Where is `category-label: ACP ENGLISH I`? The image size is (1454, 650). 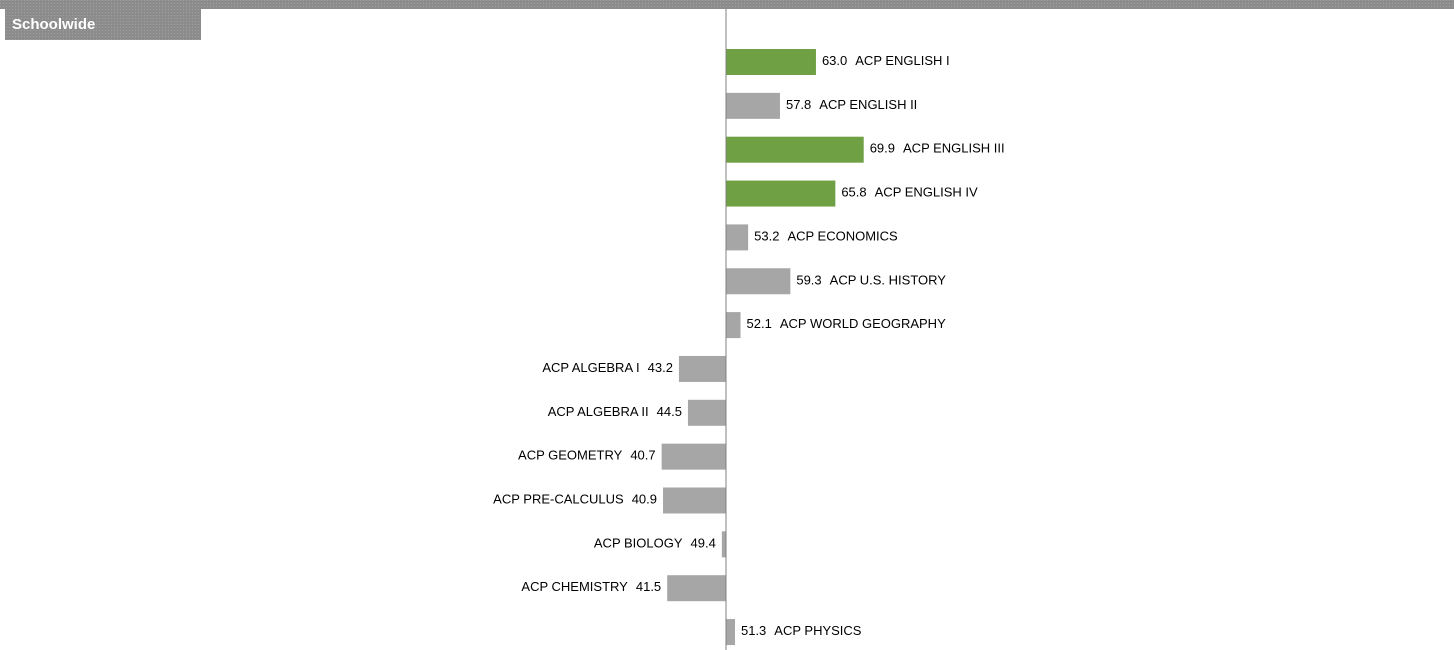 category-label: ACP ENGLISH I is located at coordinates (902, 60).